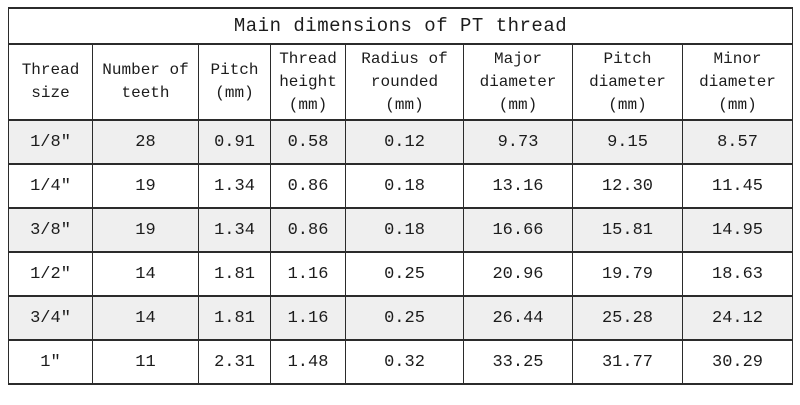 The width and height of the screenshot is (800, 405). Describe the element at coordinates (737, 230) in the screenshot. I see `cell-minor-diameter: 14.95` at that location.